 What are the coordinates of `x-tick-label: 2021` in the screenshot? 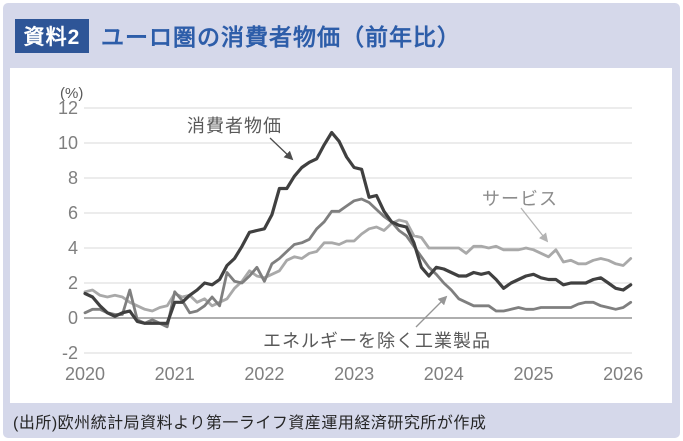 It's located at (174, 374).